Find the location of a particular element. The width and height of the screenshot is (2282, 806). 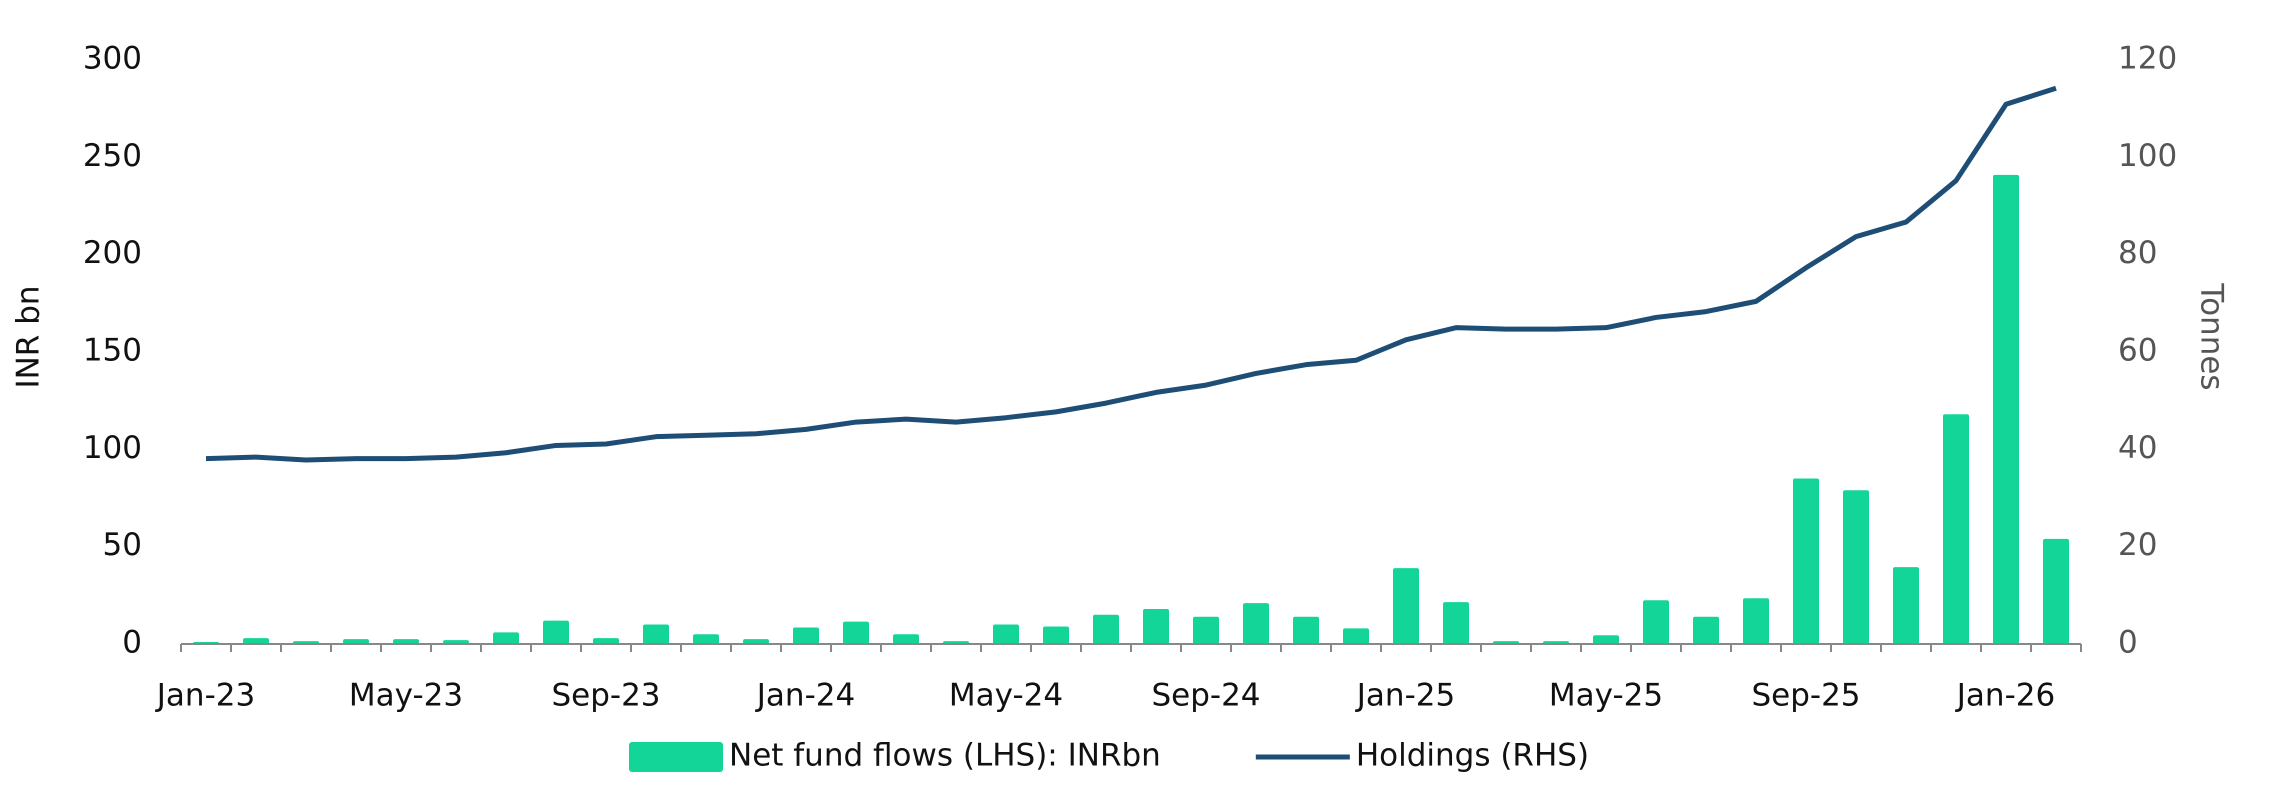

y2-tick-label: 60 is located at coordinates (2137, 351).